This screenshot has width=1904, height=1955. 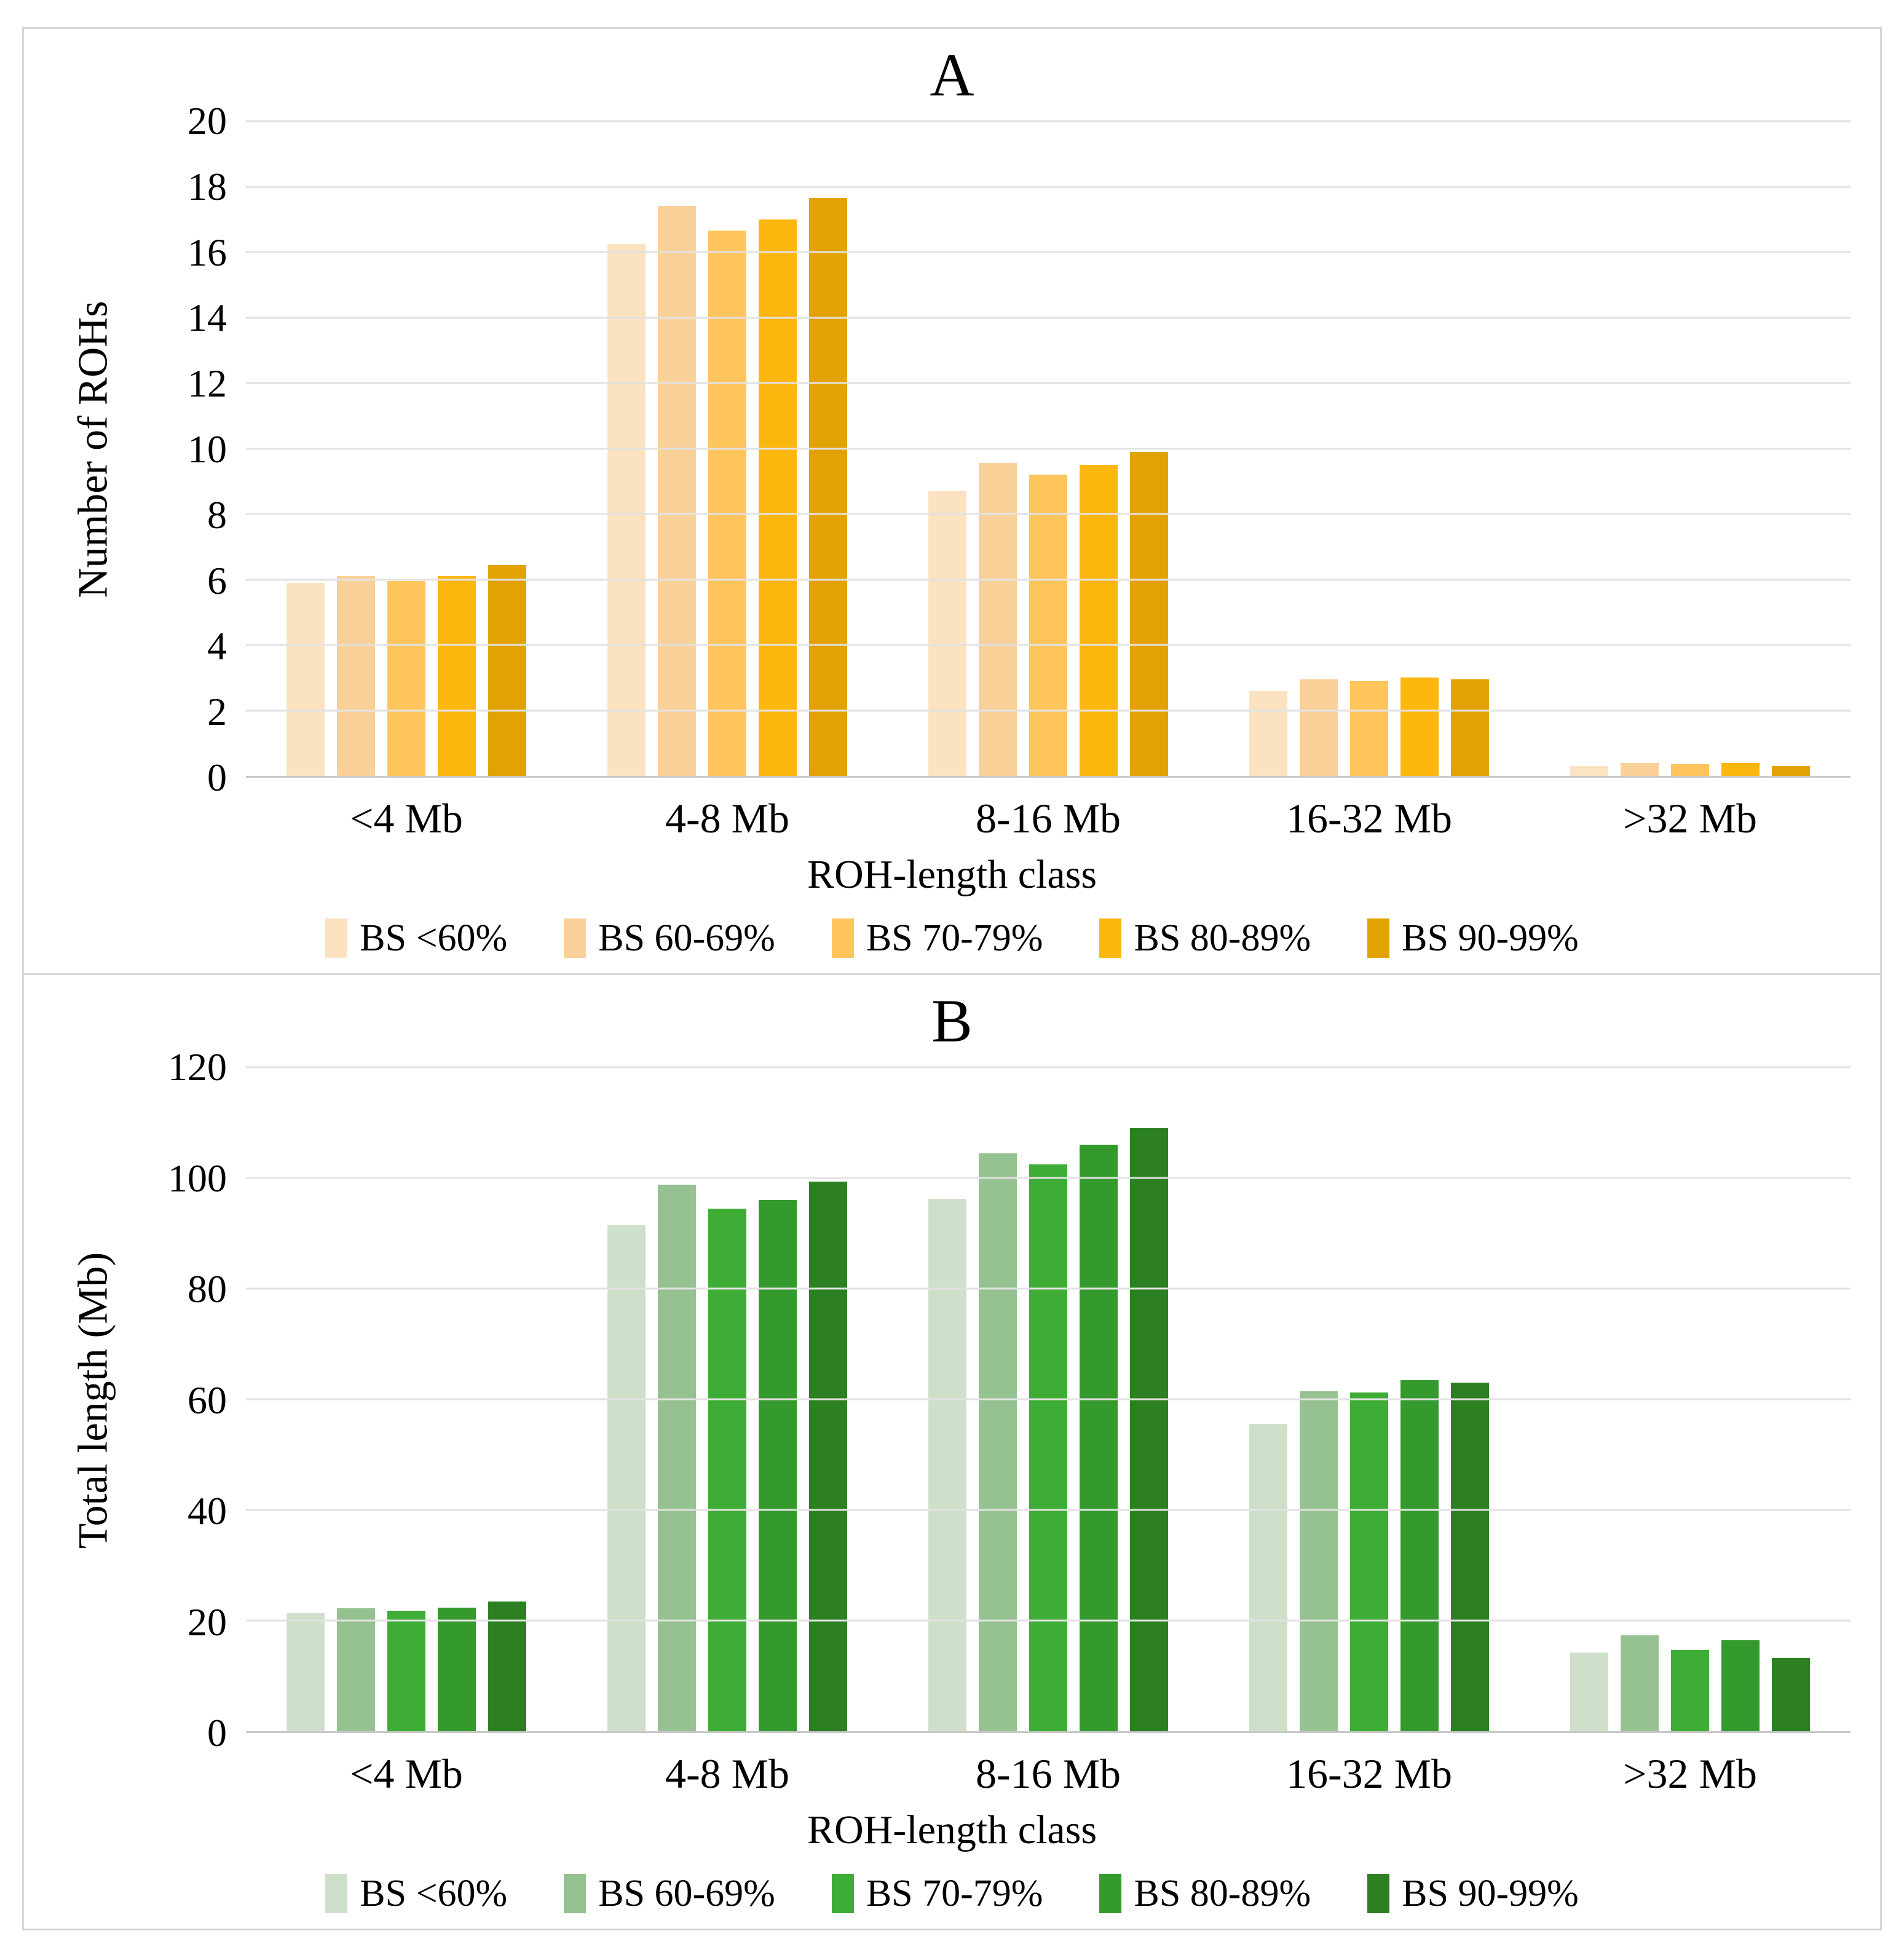 I want to click on legend-item: BS 90-99%, so click(x=1473, y=938).